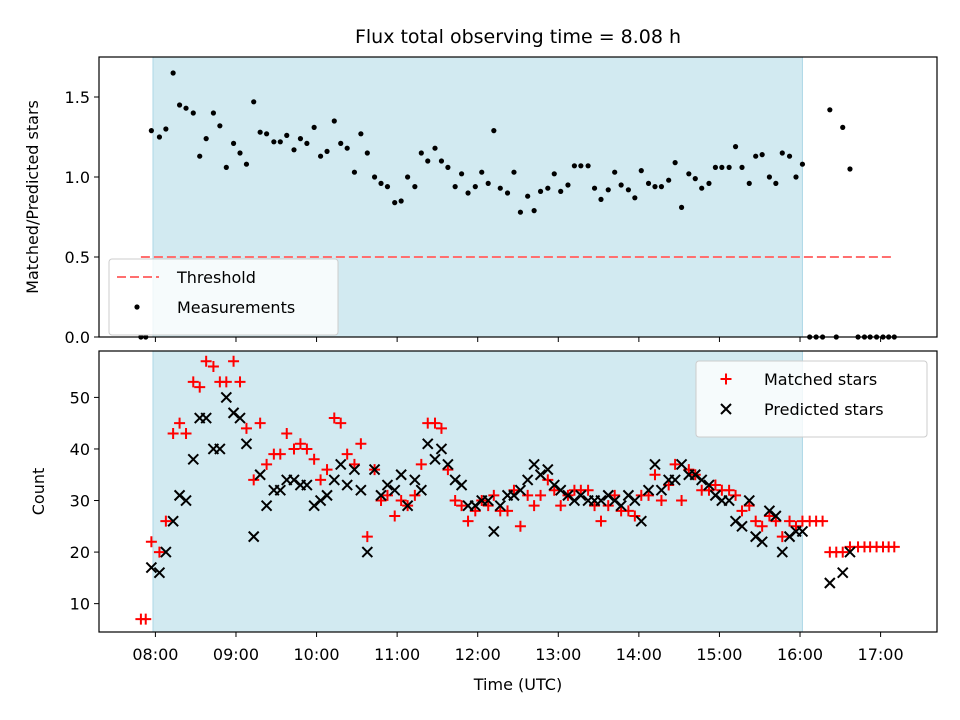  Describe the element at coordinates (517, 684) in the screenshot. I see `x-axis-label: Time (UTC)` at that location.